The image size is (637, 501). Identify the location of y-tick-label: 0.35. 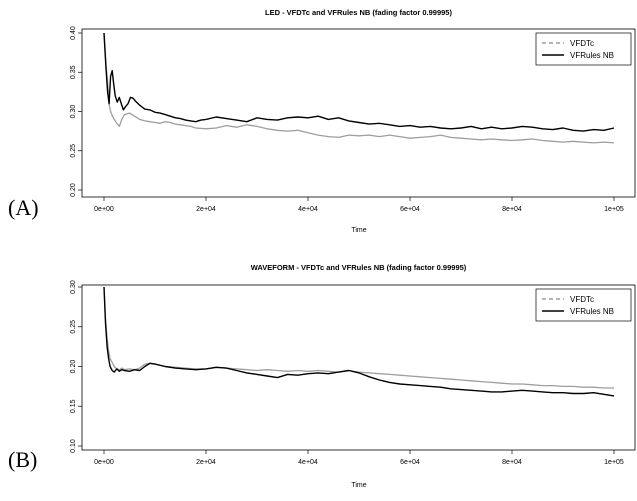
(73, 72).